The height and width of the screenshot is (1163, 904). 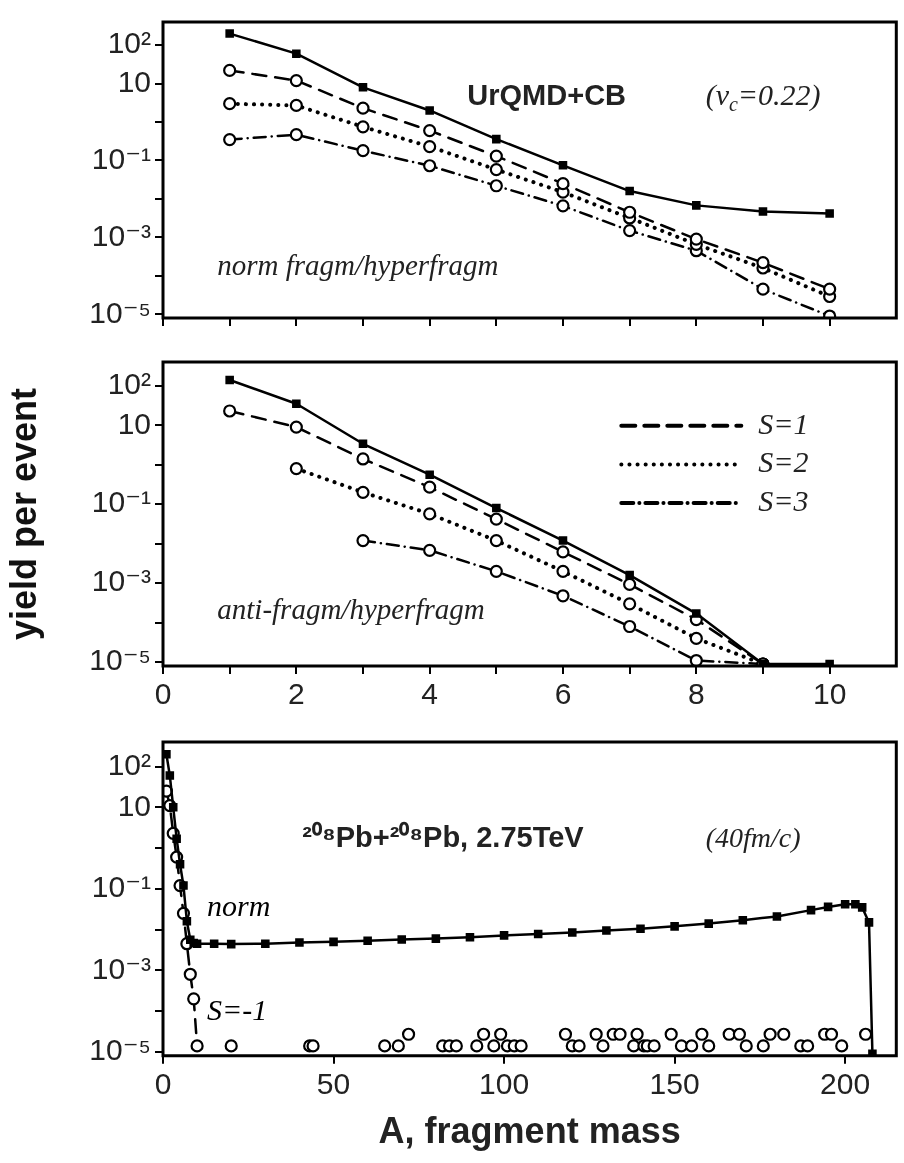 What do you see at coordinates (674, 1084) in the screenshot?
I see `x-tick-label: 150` at bounding box center [674, 1084].